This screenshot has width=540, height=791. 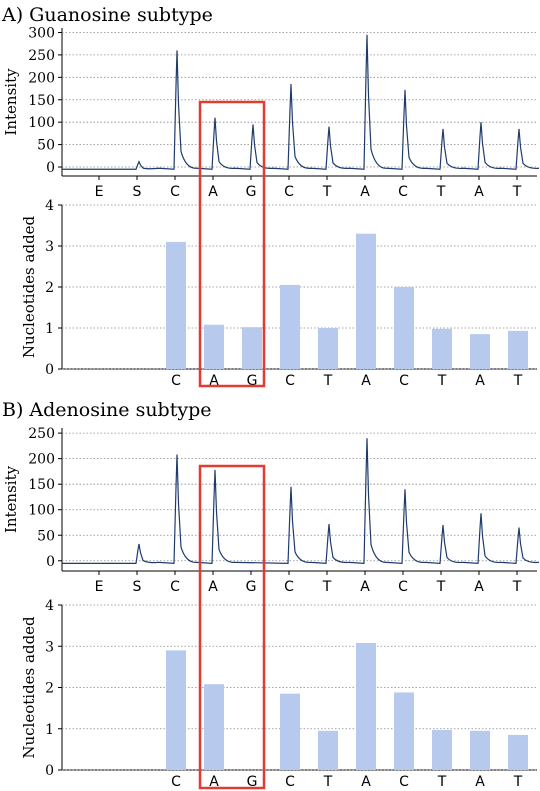 I want to click on intensity-trace, so click(x=301, y=501).